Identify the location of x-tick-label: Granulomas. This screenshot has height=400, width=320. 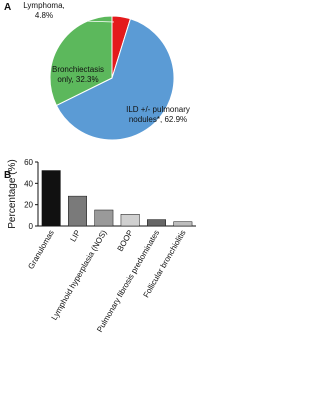
(41, 250).